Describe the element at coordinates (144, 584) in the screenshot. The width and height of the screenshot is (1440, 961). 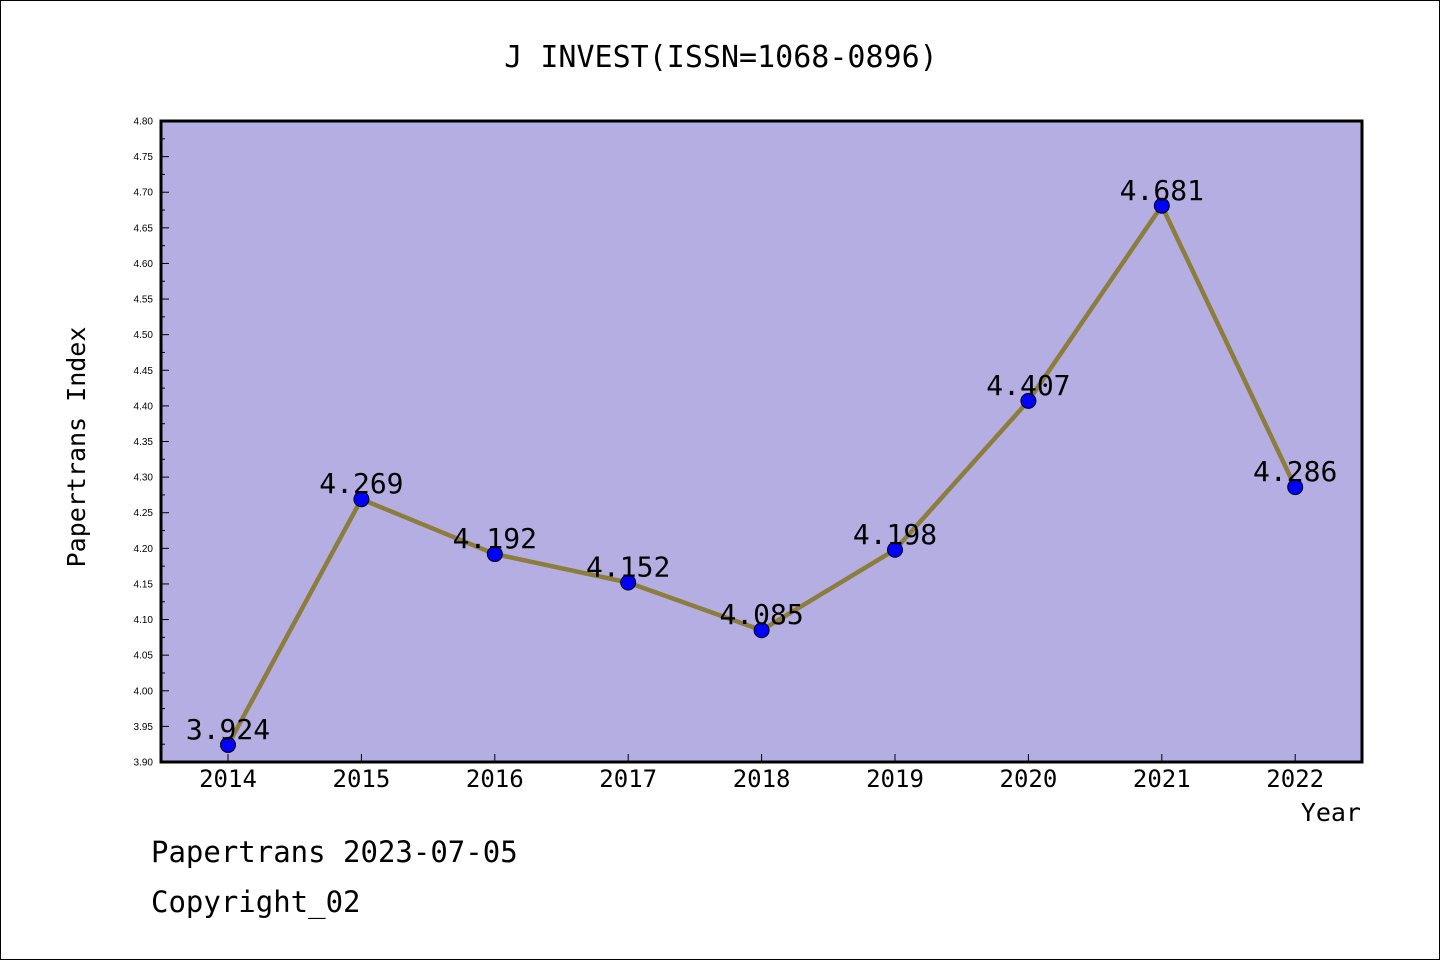
I see `y-tick-label: 4.15` at that location.